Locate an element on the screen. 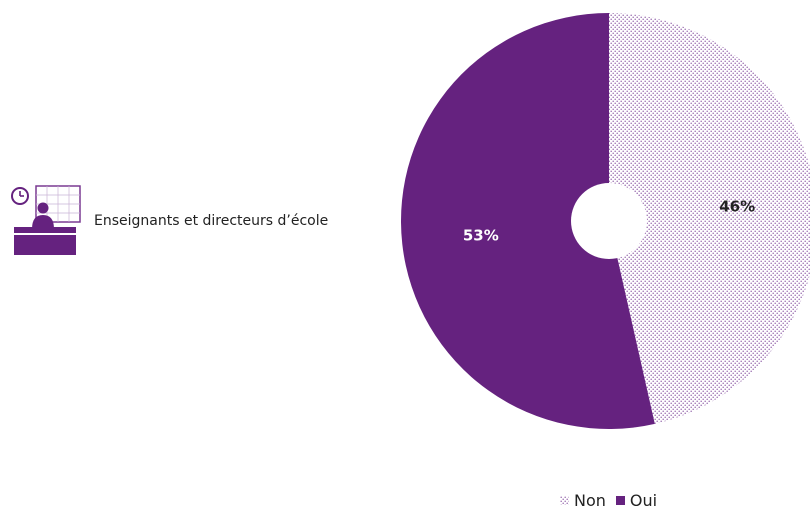  category-label: Enseignants et directeurs d’école is located at coordinates (211, 221).